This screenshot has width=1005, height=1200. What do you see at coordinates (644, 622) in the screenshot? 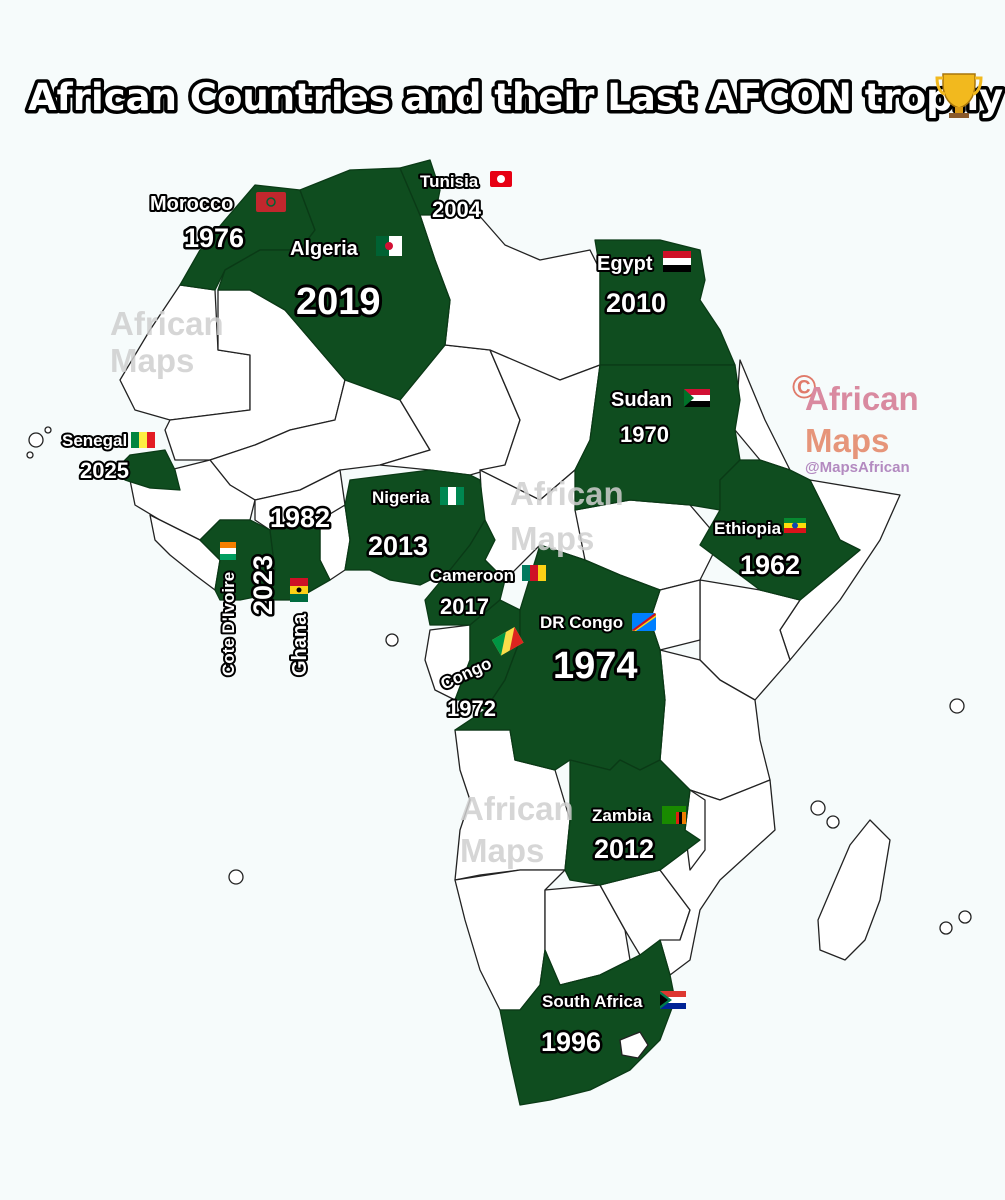
I see `drcongo-flag-icon` at bounding box center [644, 622].